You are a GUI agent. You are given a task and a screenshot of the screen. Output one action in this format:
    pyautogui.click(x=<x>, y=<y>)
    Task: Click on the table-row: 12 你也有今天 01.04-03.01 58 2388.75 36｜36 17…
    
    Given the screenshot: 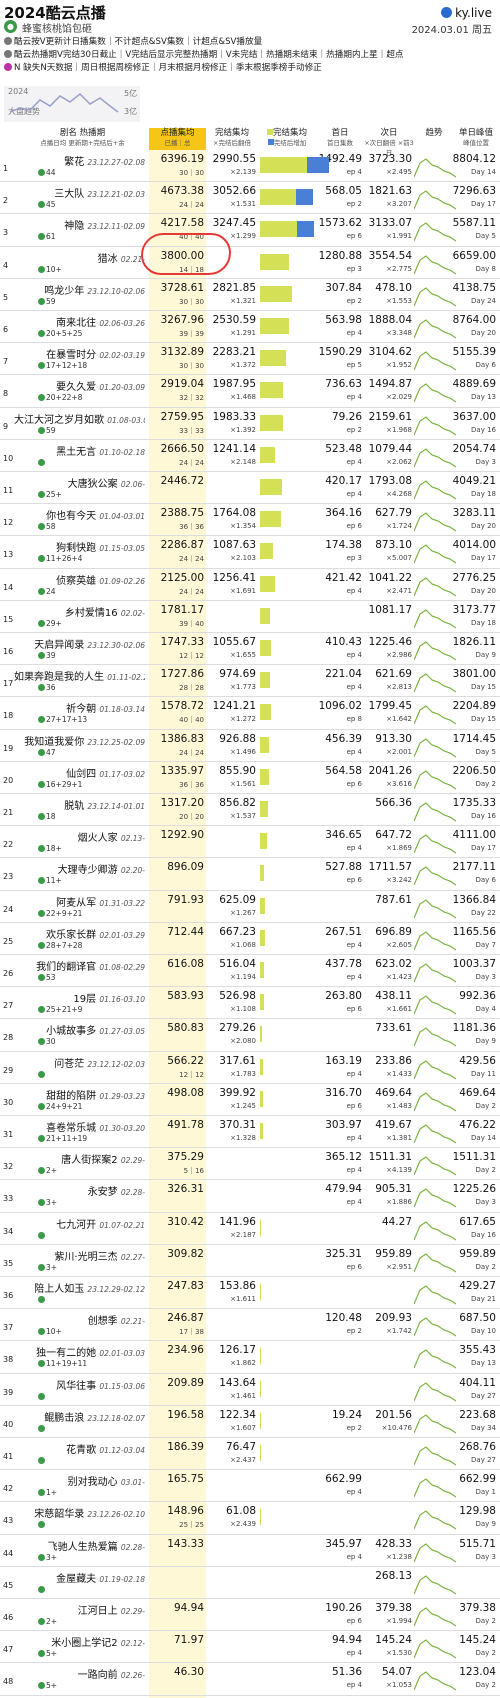 What is the action you would take?
    pyautogui.click(x=250, y=520)
    